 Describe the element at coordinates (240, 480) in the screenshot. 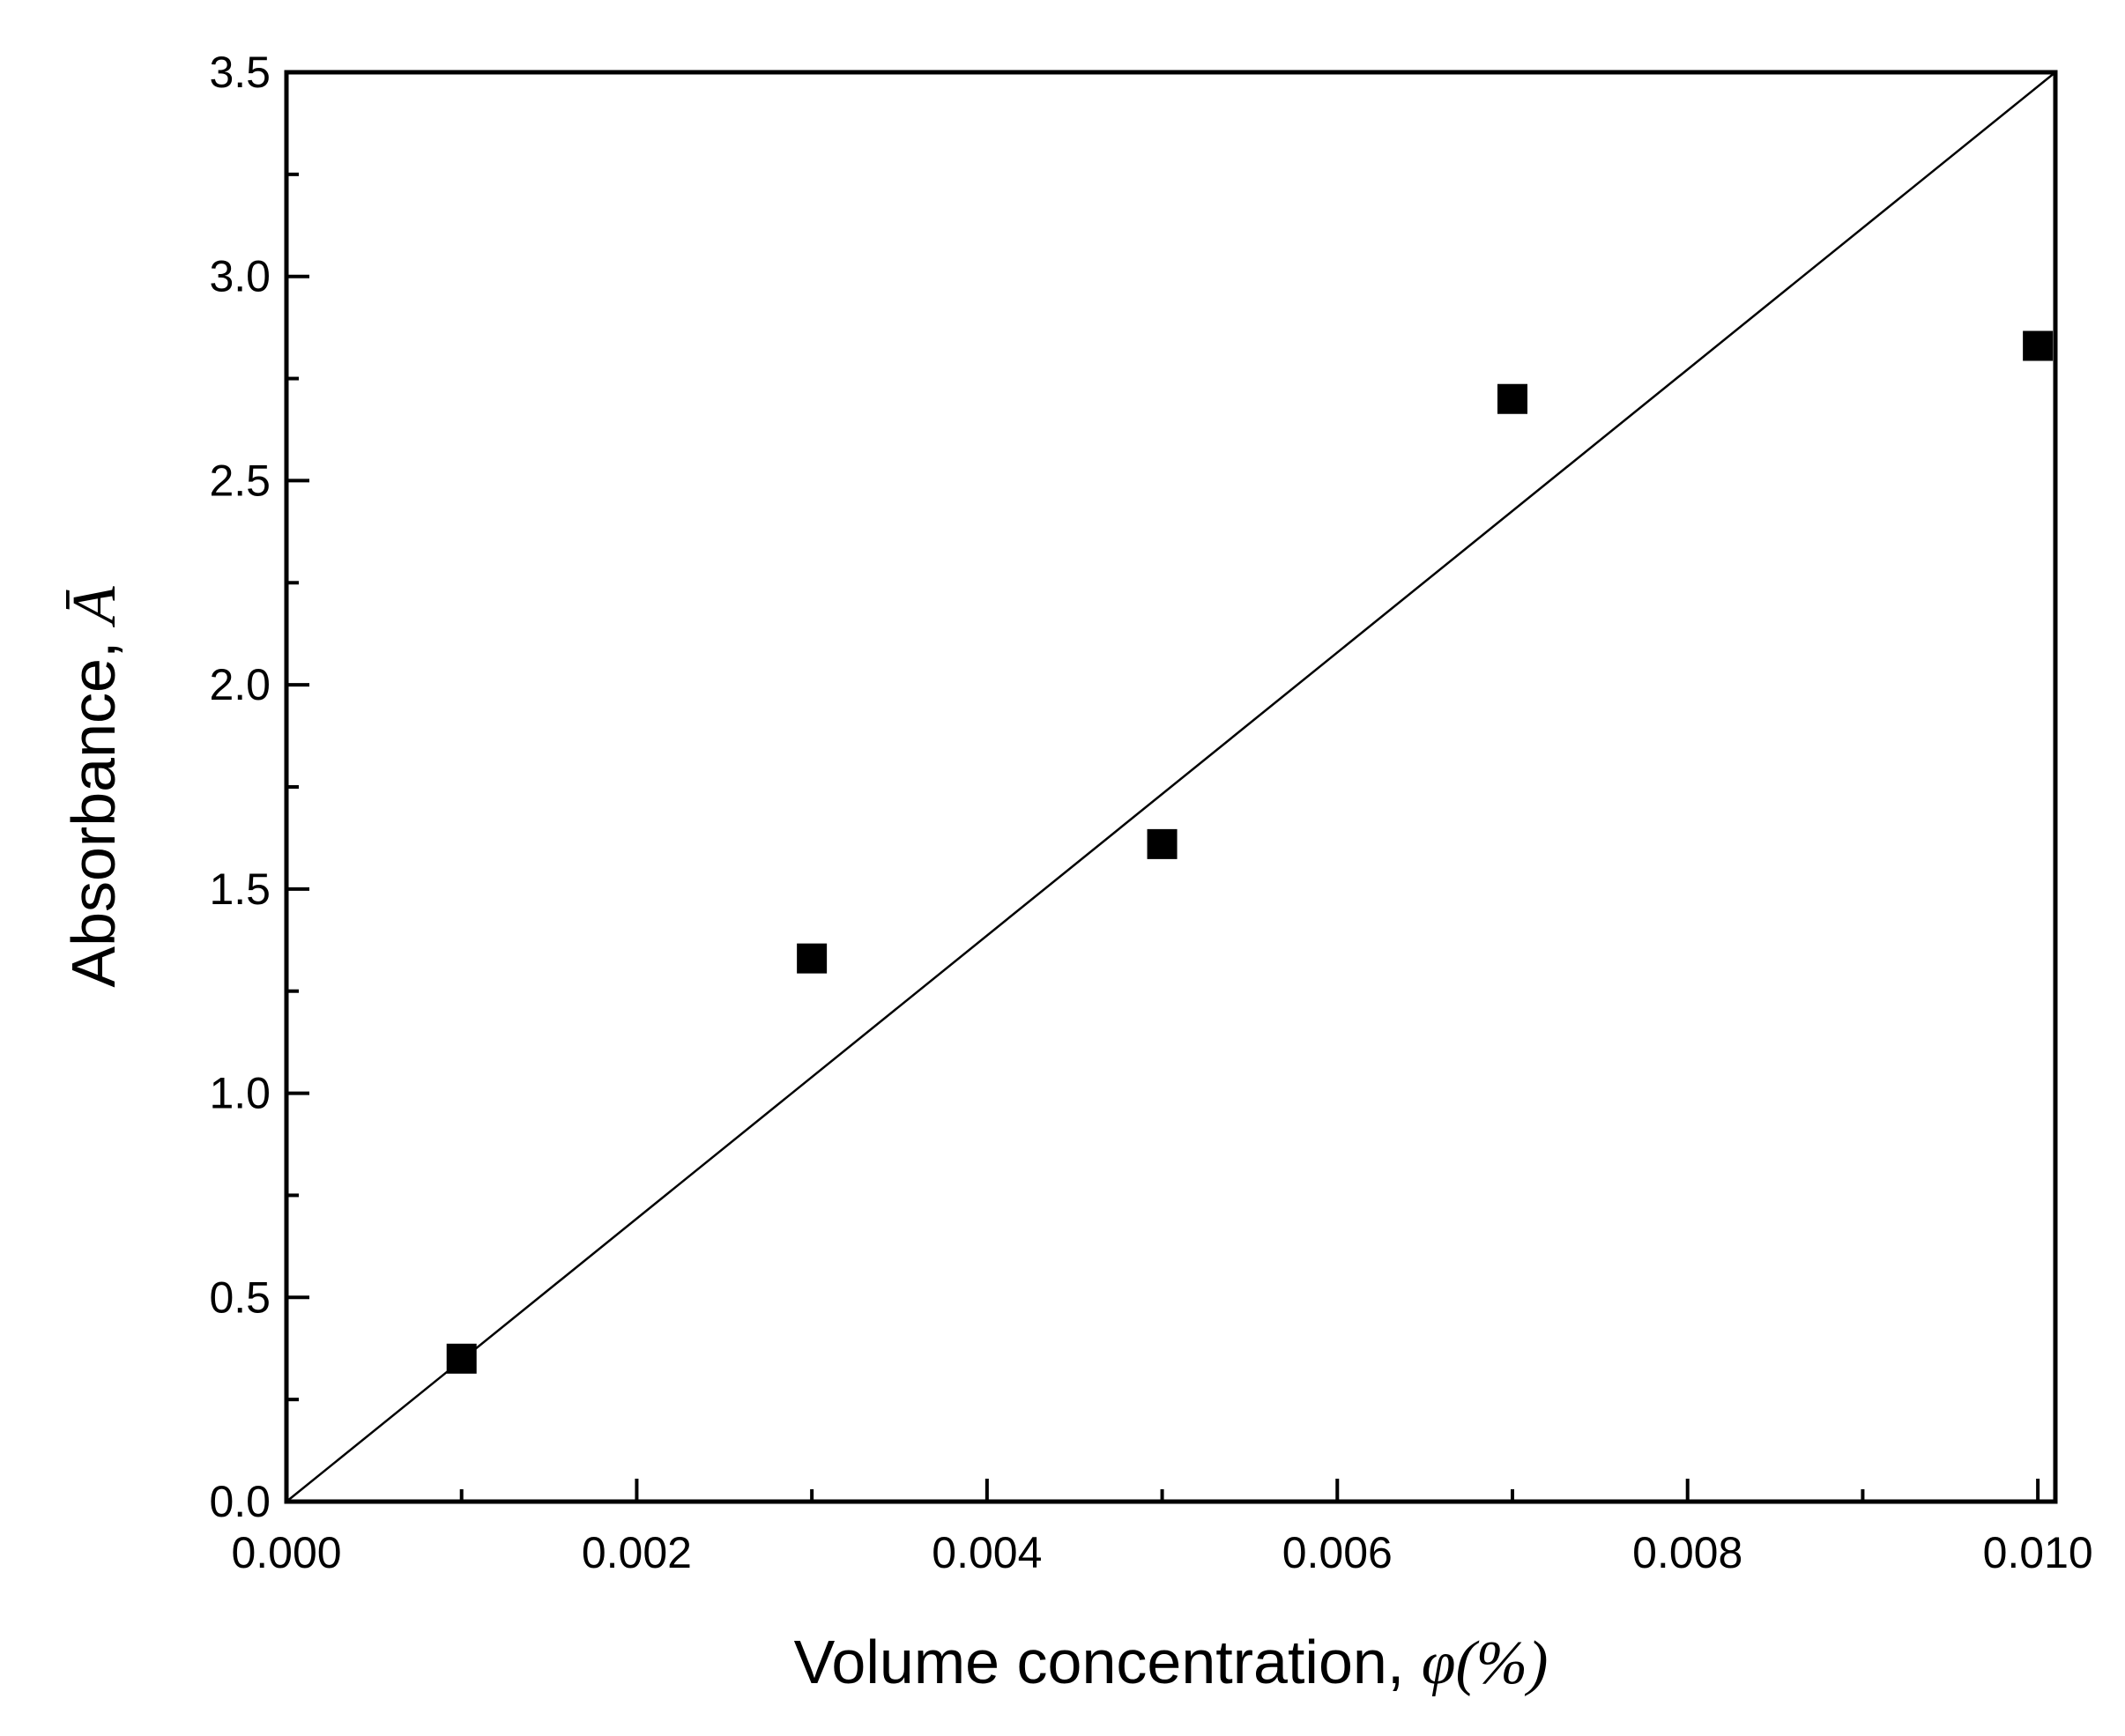

I see `y-tick-label: 2.5` at that location.